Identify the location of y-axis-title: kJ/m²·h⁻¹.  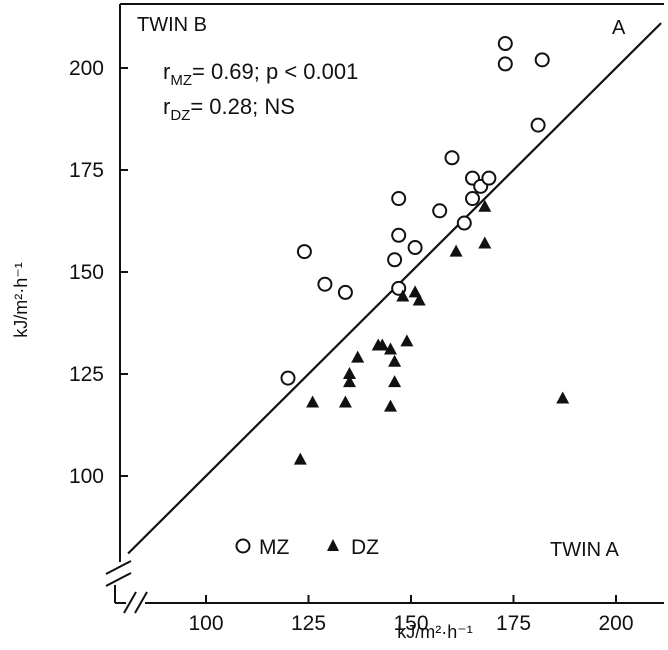
(21, 300).